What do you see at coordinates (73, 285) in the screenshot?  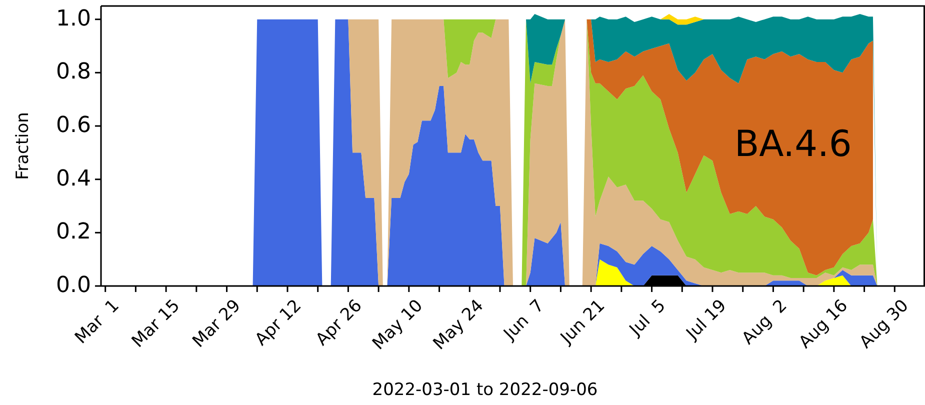 I see `y-tick-label: 0.0` at bounding box center [73, 285].